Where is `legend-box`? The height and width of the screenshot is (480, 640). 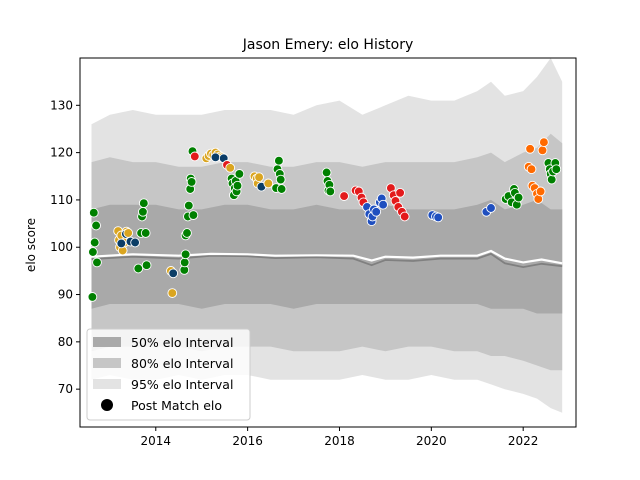
legend-box is located at coordinates (168, 374).